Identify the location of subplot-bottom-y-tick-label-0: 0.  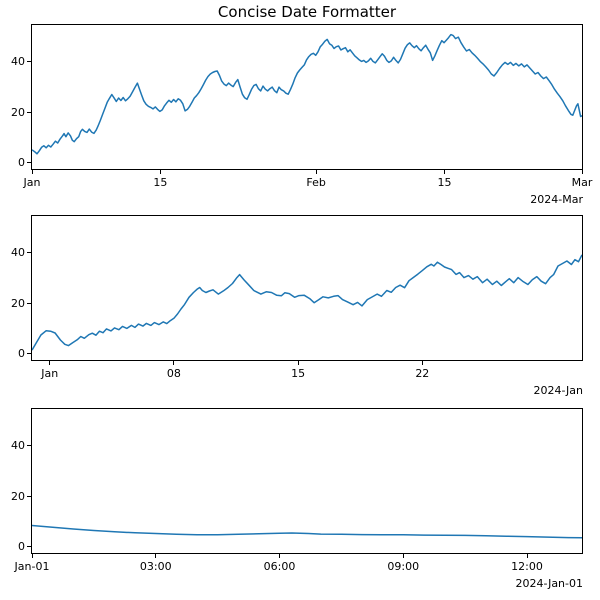
(21, 547).